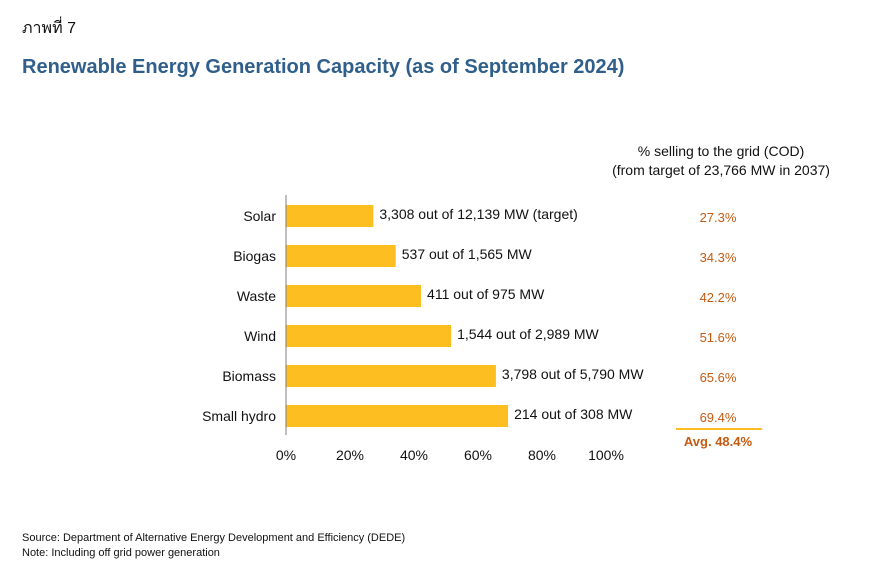 This screenshot has width=870, height=586. I want to click on category-label: Biomass, so click(249, 376).